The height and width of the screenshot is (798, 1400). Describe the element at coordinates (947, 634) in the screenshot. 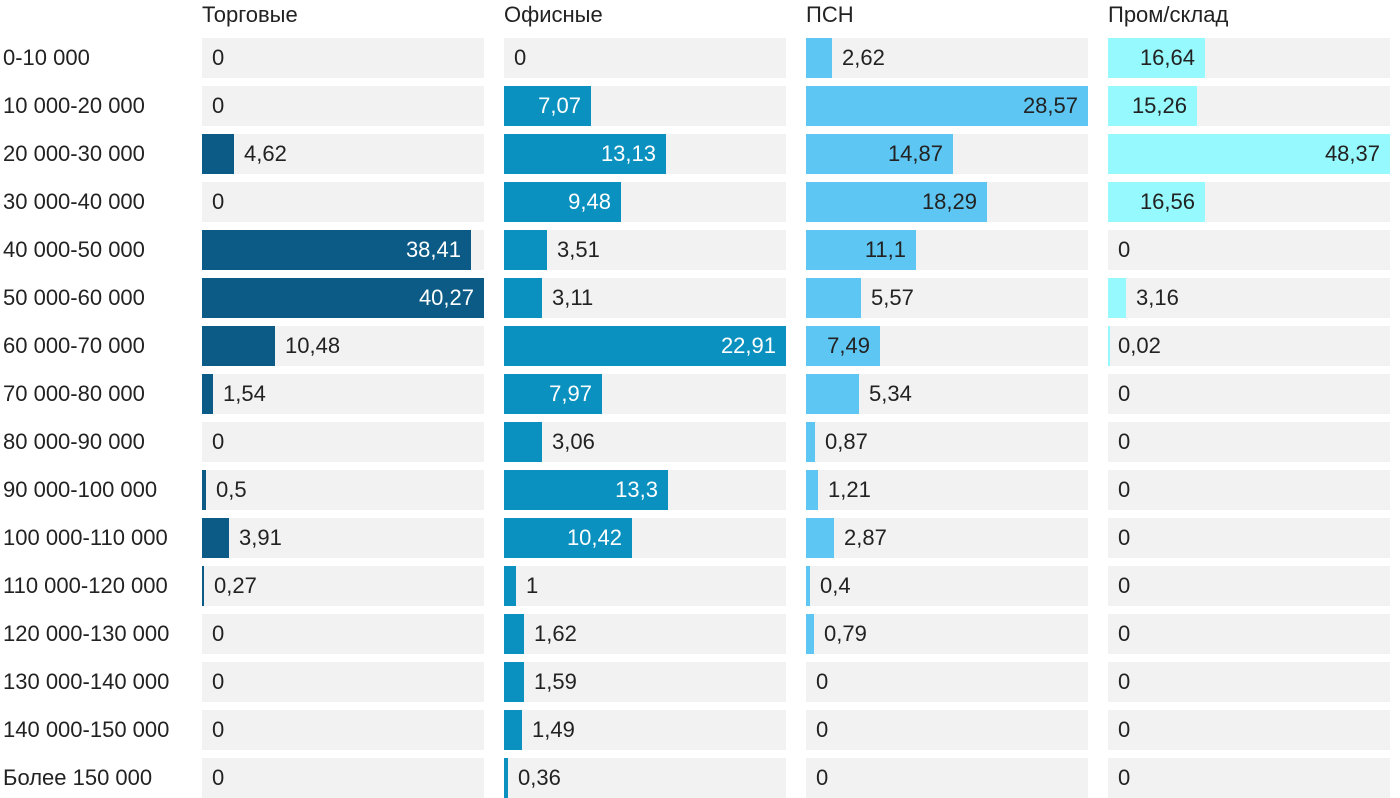

I see `bar-track: 0,79` at that location.